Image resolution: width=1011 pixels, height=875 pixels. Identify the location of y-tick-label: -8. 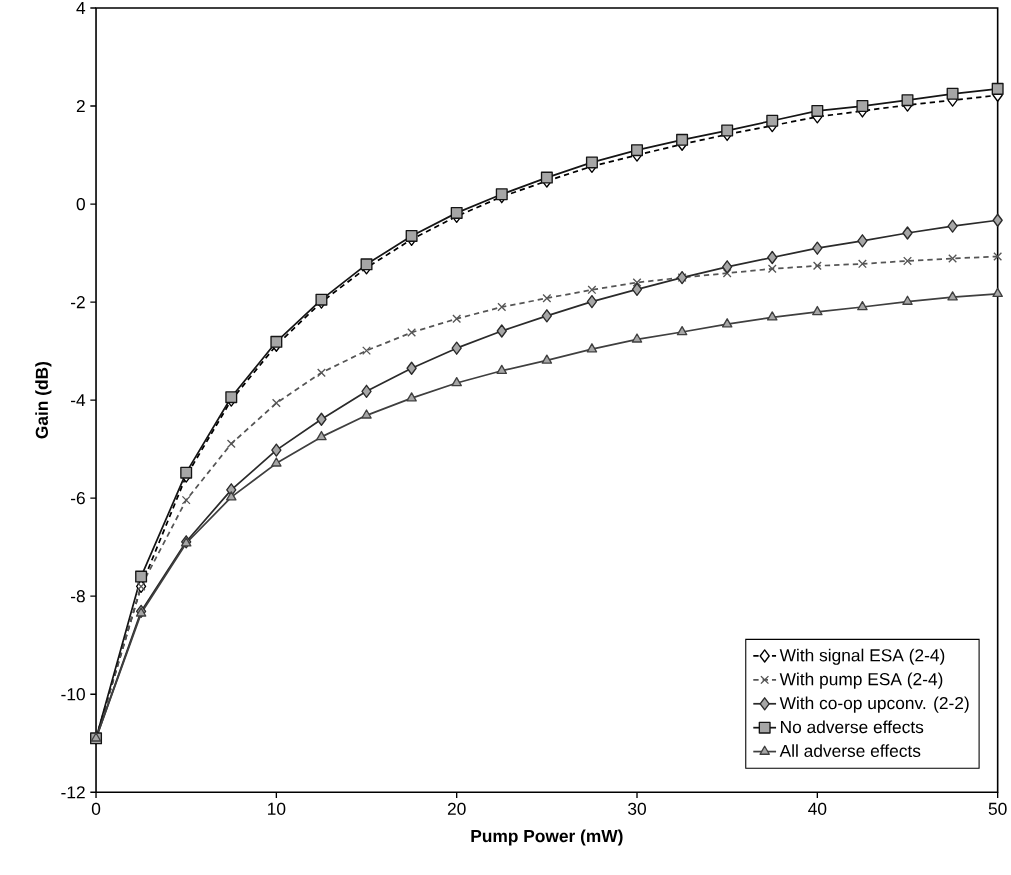
(77, 596).